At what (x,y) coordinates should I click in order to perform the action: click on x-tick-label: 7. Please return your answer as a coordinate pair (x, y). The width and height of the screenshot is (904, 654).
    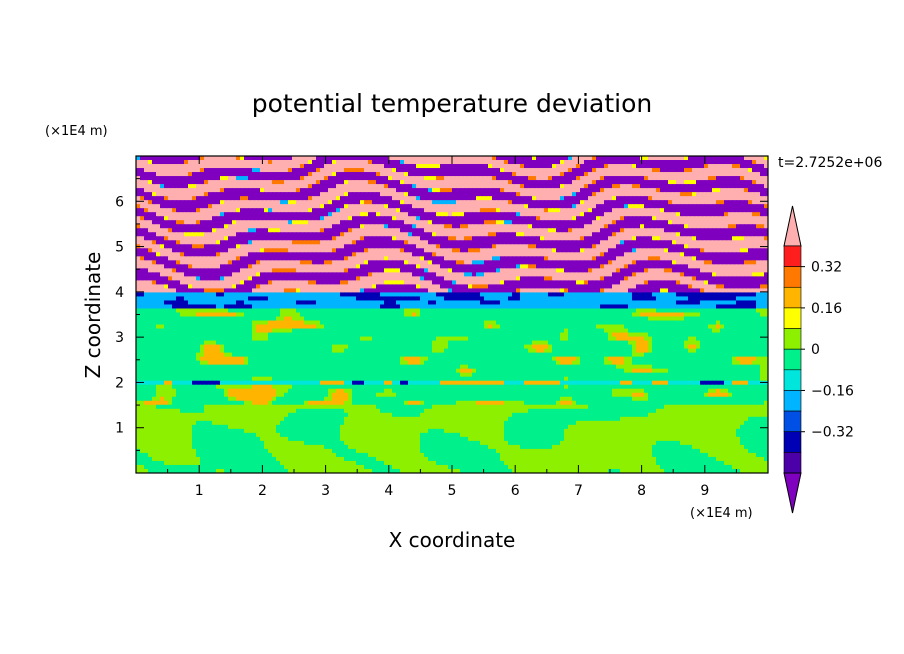
    Looking at the image, I should click on (578, 491).